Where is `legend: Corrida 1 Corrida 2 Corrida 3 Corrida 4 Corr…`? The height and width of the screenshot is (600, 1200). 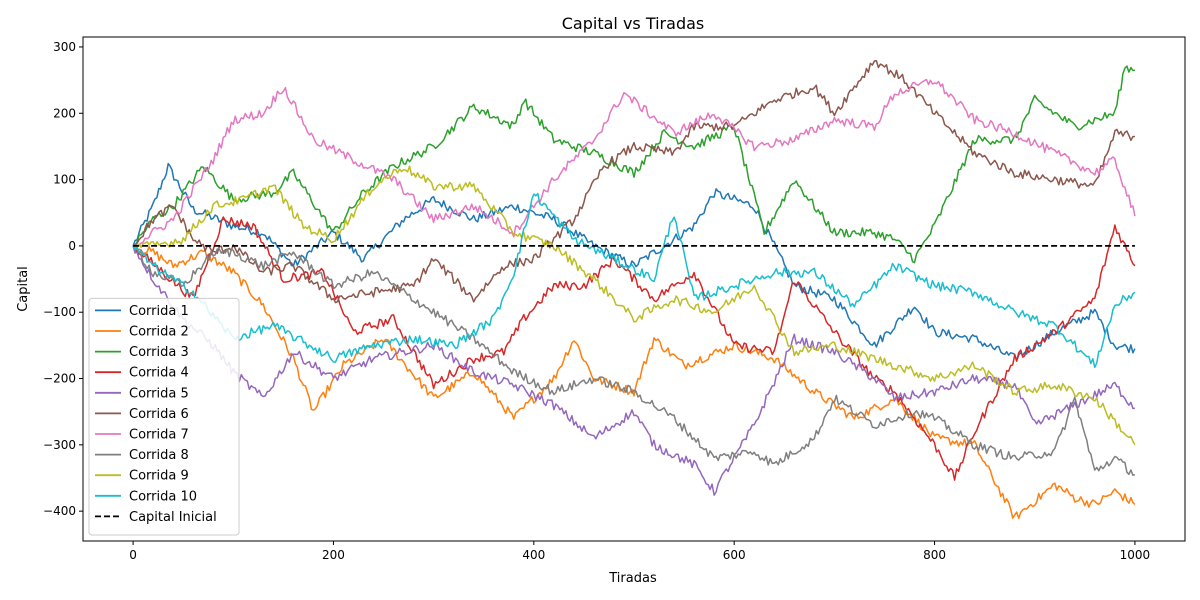 legend: Corrida 1 Corrida 2 Corrida 3 Corrida 4 Corr… is located at coordinates (164, 416).